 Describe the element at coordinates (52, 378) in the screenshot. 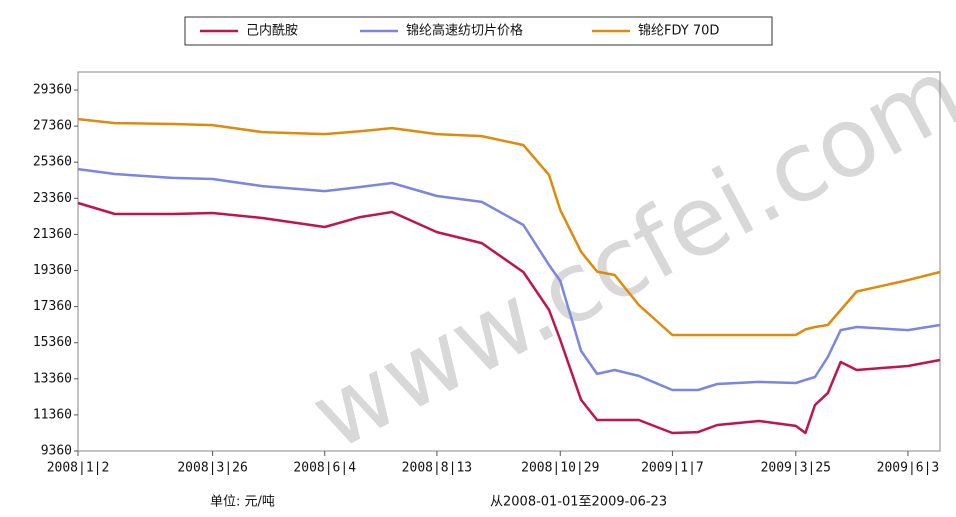

I see `y-tick-label: 13360` at that location.